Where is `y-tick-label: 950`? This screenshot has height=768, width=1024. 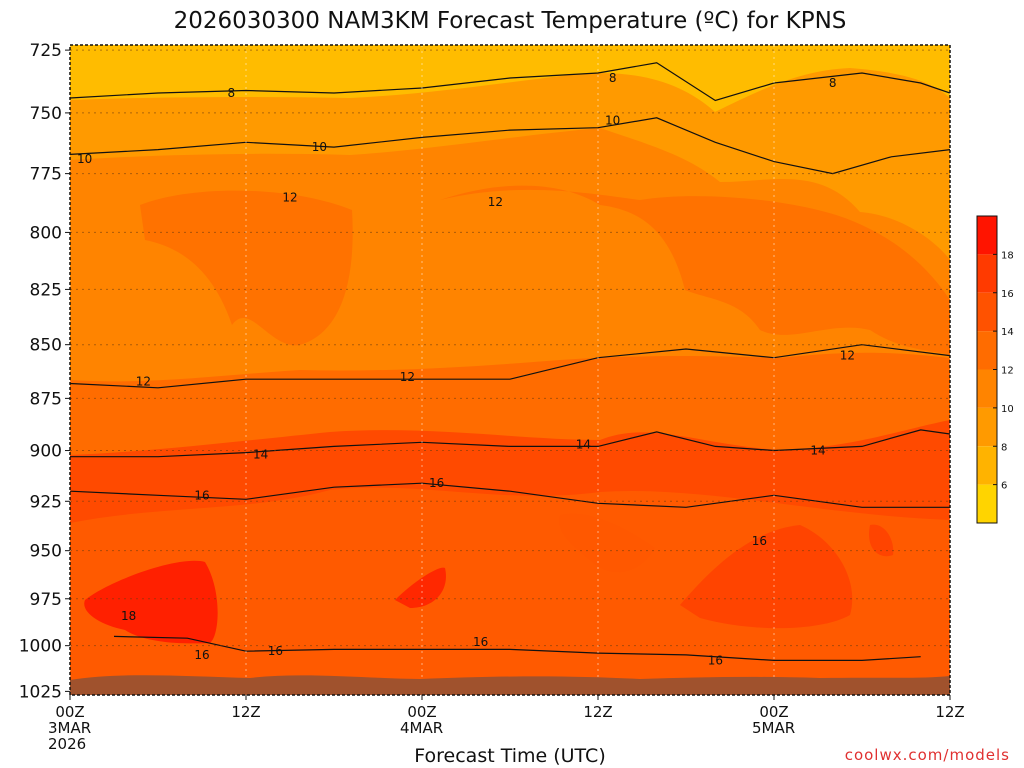 y-tick-label: 950 is located at coordinates (46, 552).